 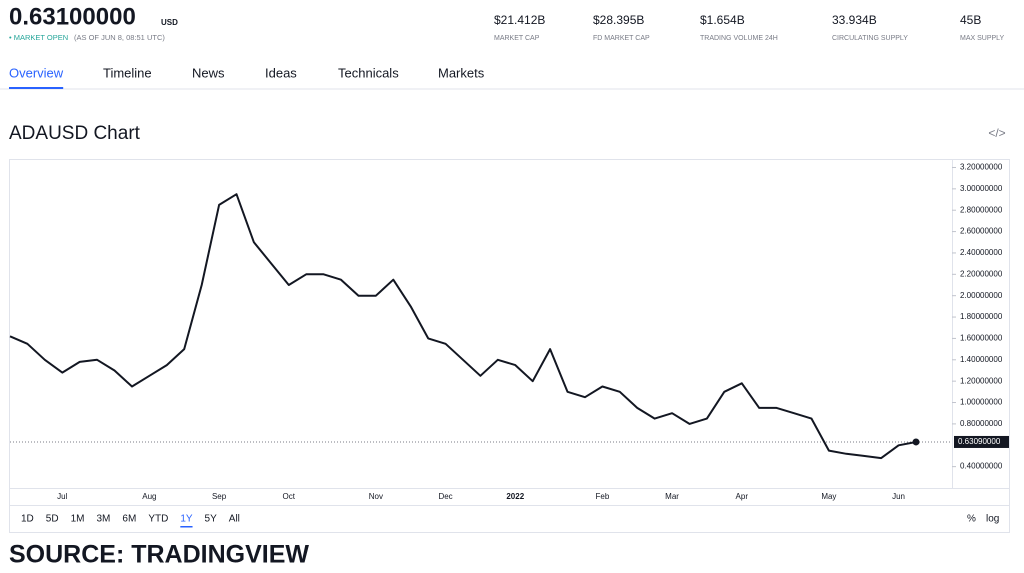 What do you see at coordinates (519, 20) in the screenshot?
I see `stat-value: $21.412B` at bounding box center [519, 20].